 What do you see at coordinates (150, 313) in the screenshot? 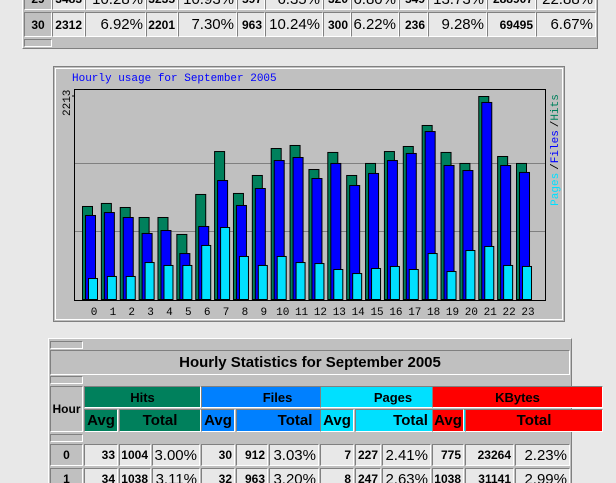
I see `x-tick-label: 3` at bounding box center [150, 313].